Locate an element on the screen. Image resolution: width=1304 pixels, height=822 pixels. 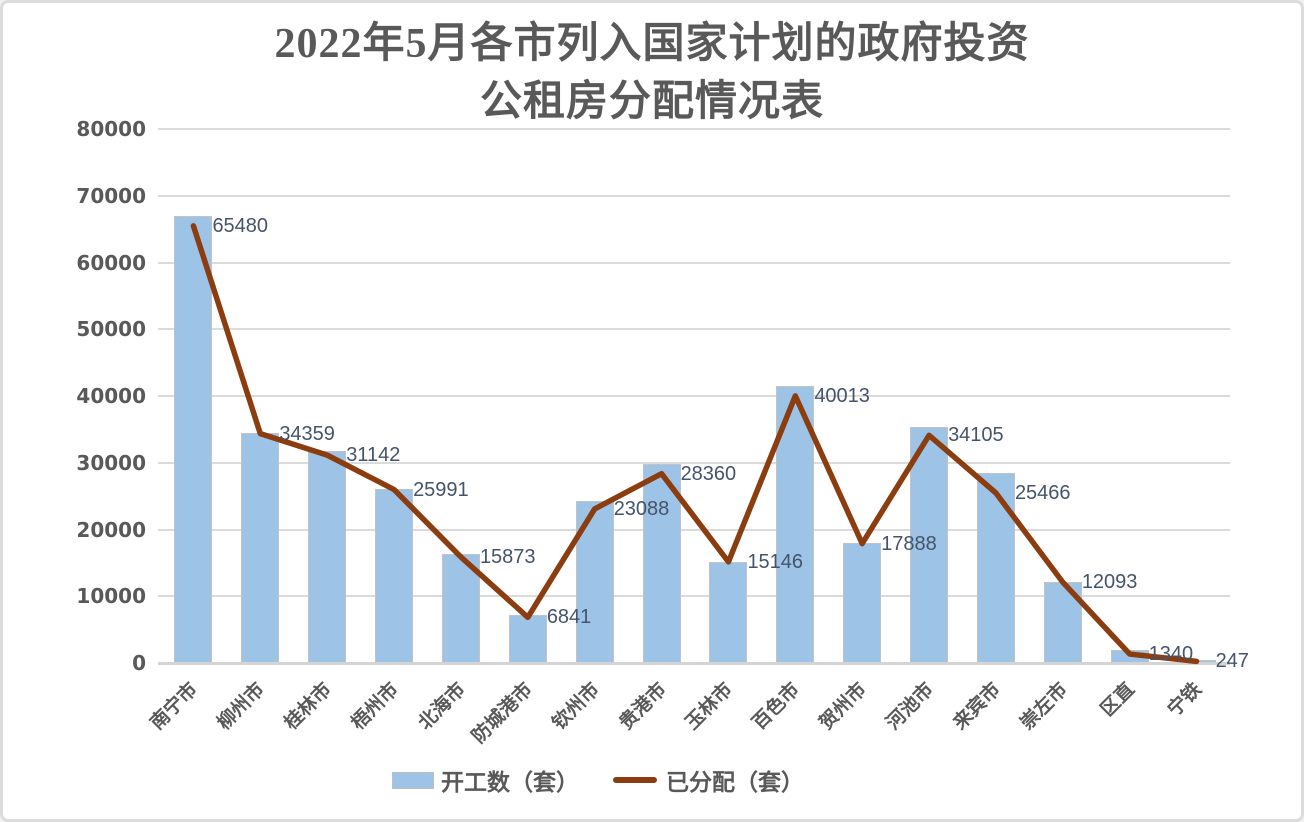
bar-贺州市 is located at coordinates (862, 602).